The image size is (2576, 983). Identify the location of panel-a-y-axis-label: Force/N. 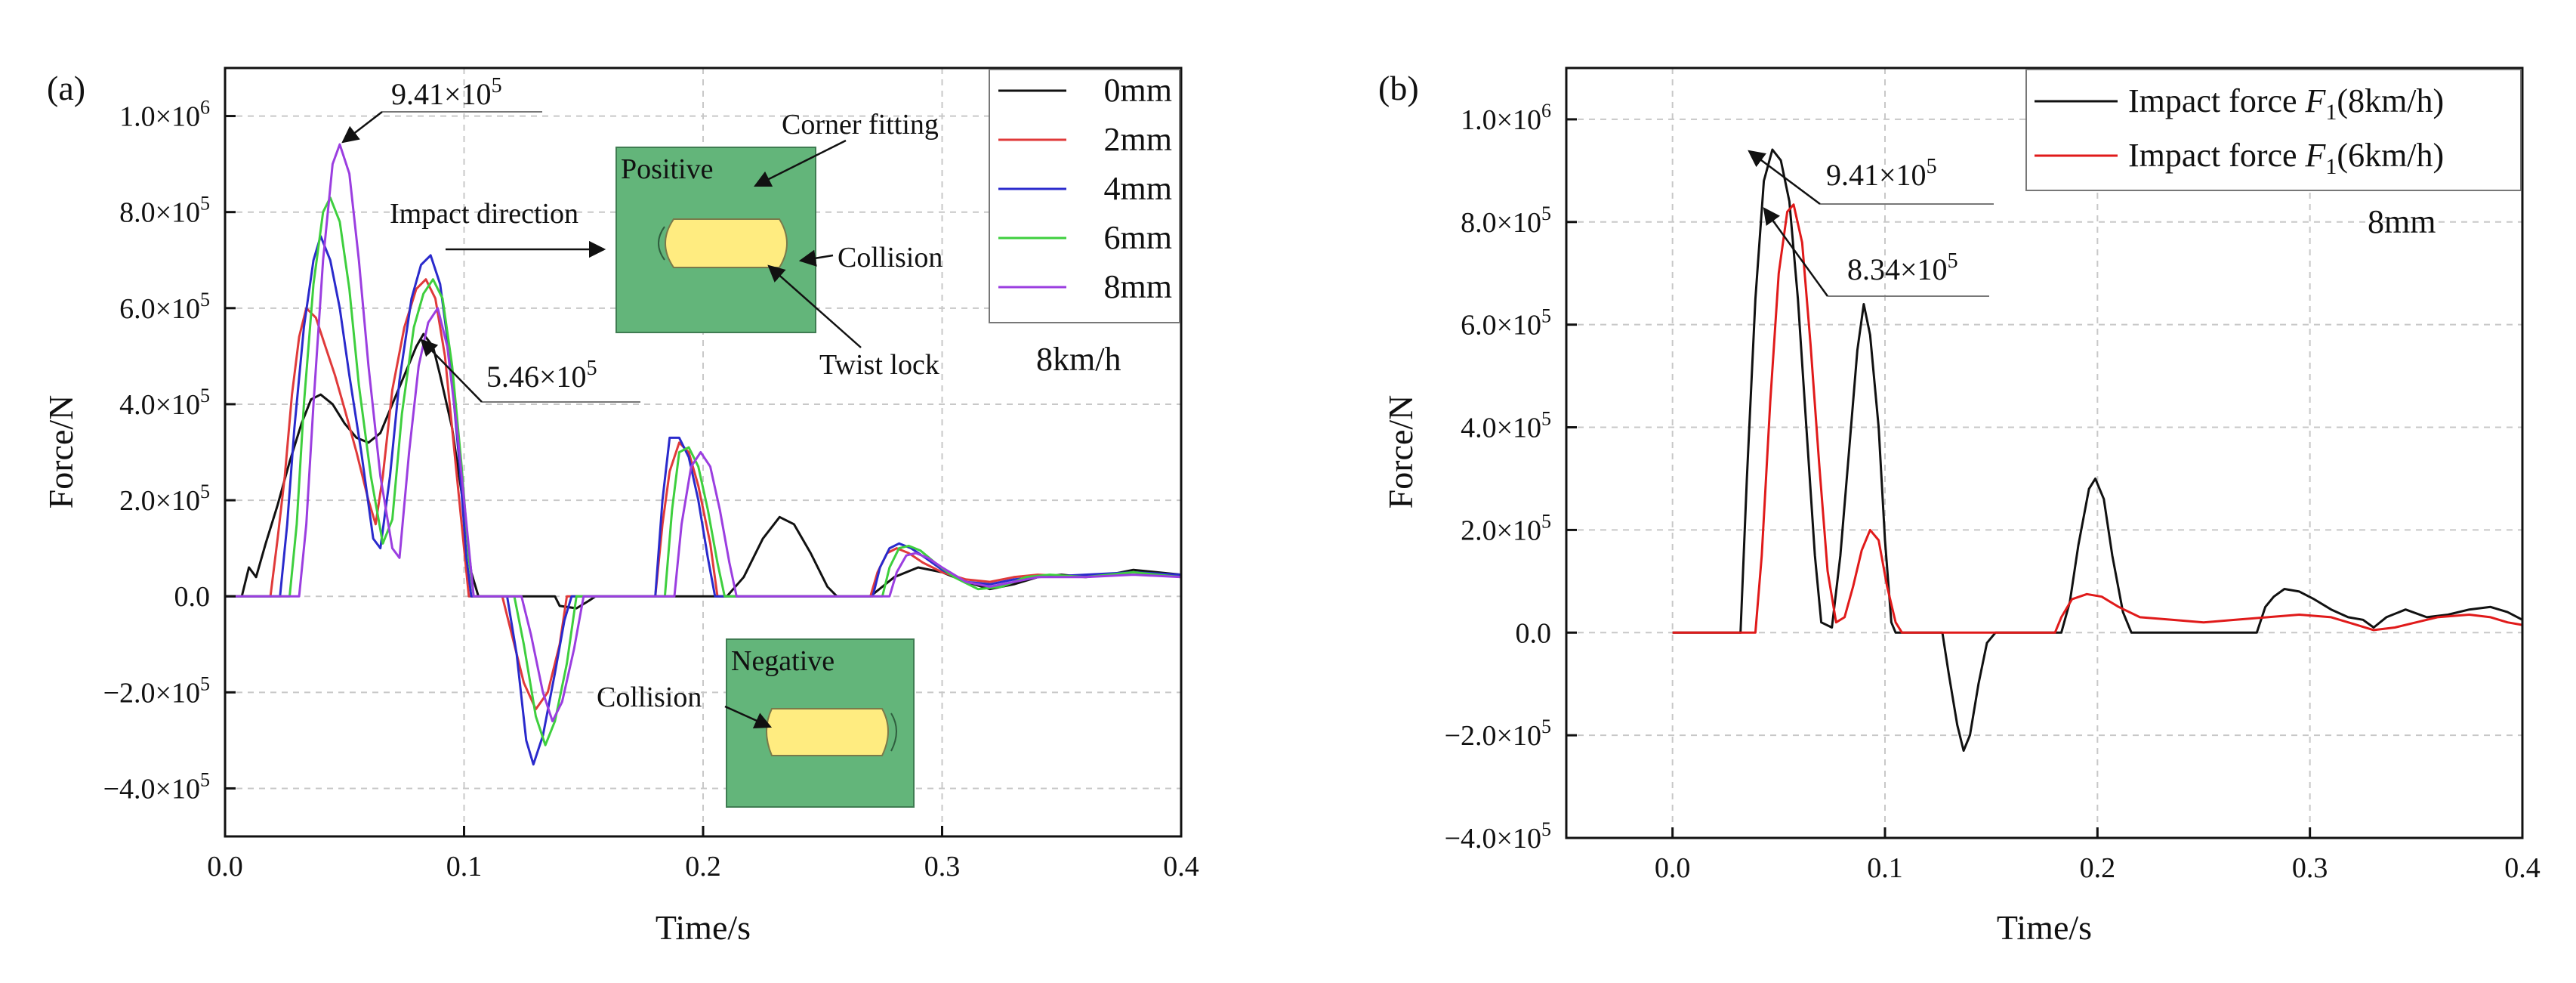
(61, 452).